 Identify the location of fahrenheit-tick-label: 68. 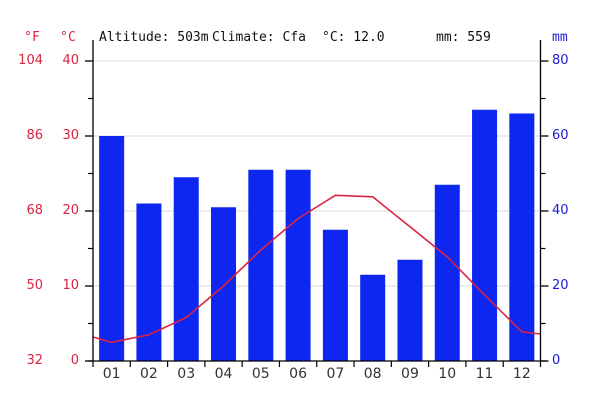
(34, 210).